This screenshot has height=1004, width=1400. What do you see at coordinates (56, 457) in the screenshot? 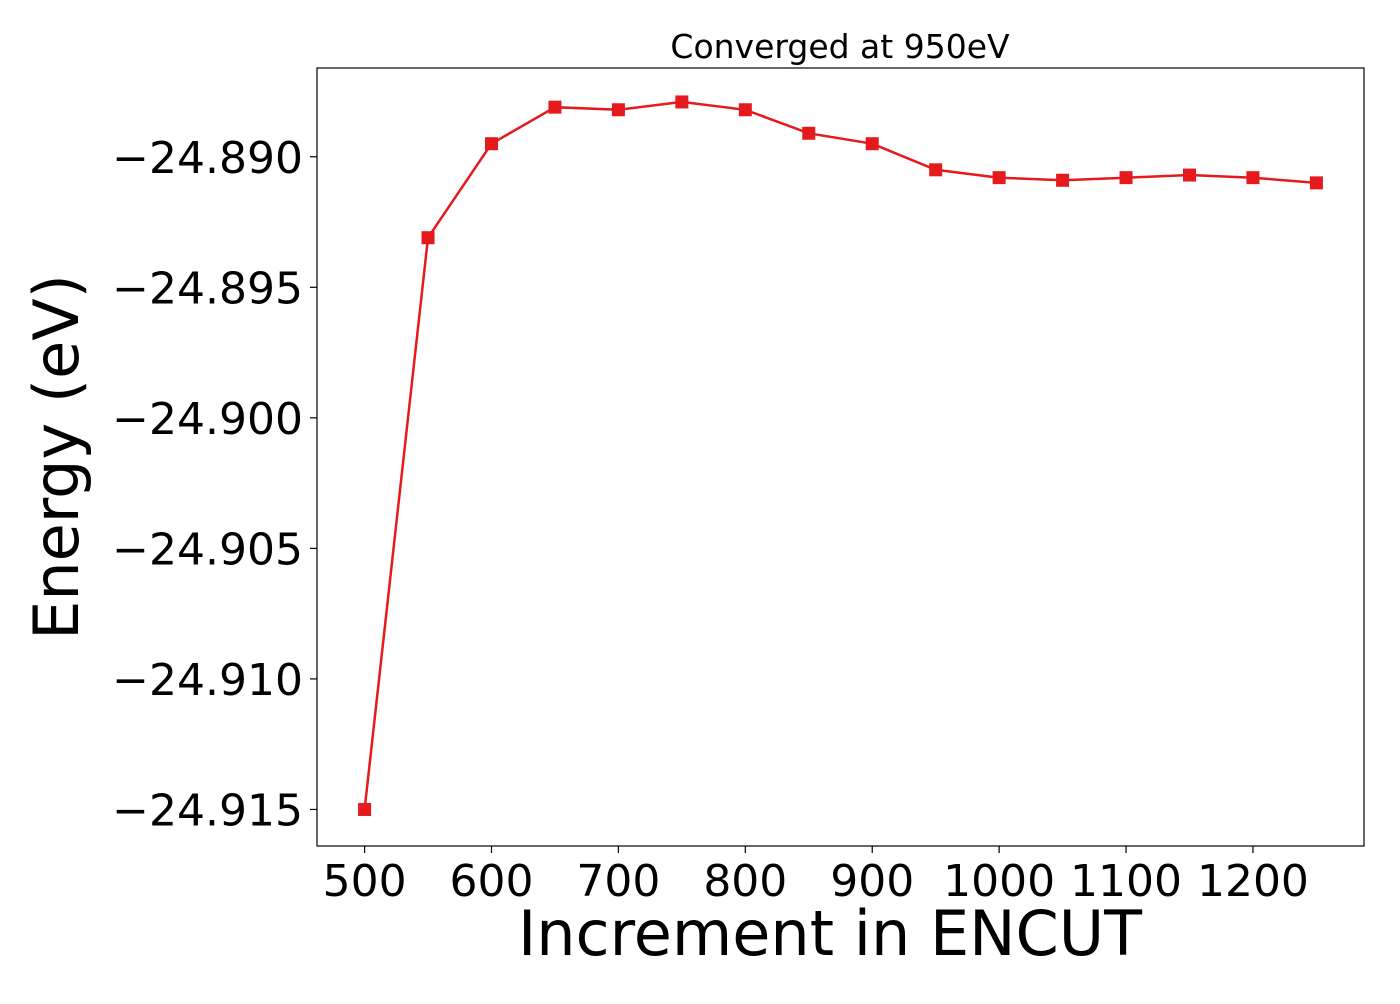
I see `y-axis-label: Energy (eV)` at bounding box center [56, 457].